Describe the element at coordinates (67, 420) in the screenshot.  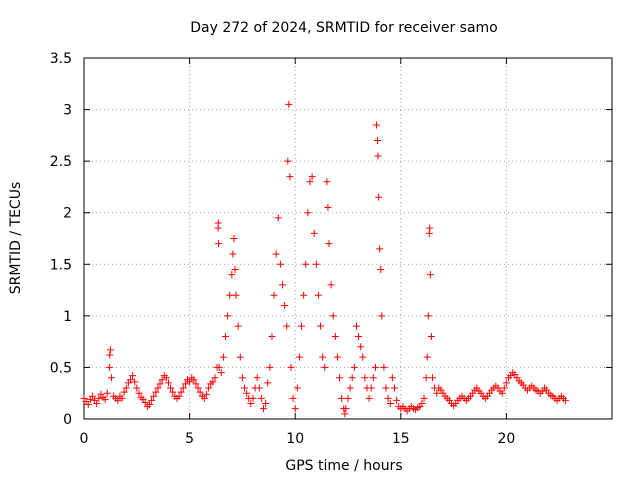
I see `y-tick-label: 0` at that location.